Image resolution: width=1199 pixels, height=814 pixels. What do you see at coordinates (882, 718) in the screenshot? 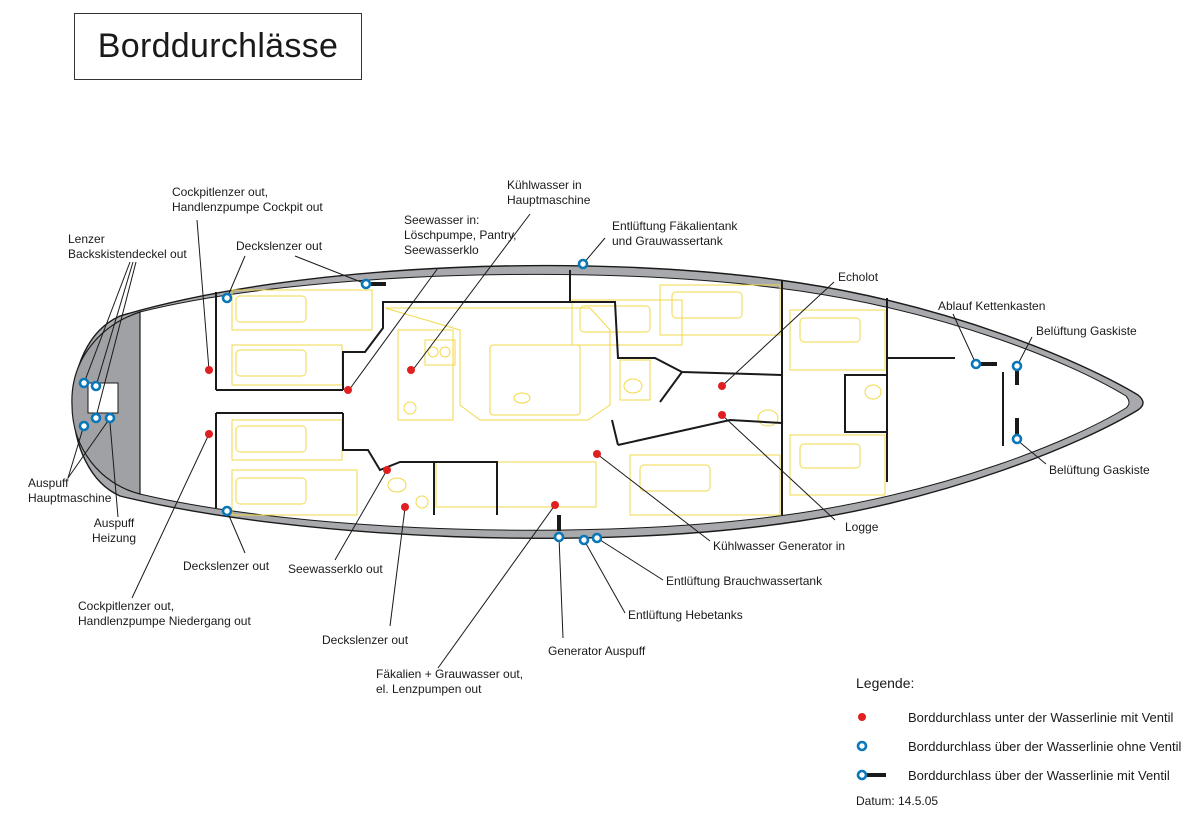
I see `red-dot-icon` at bounding box center [882, 718].